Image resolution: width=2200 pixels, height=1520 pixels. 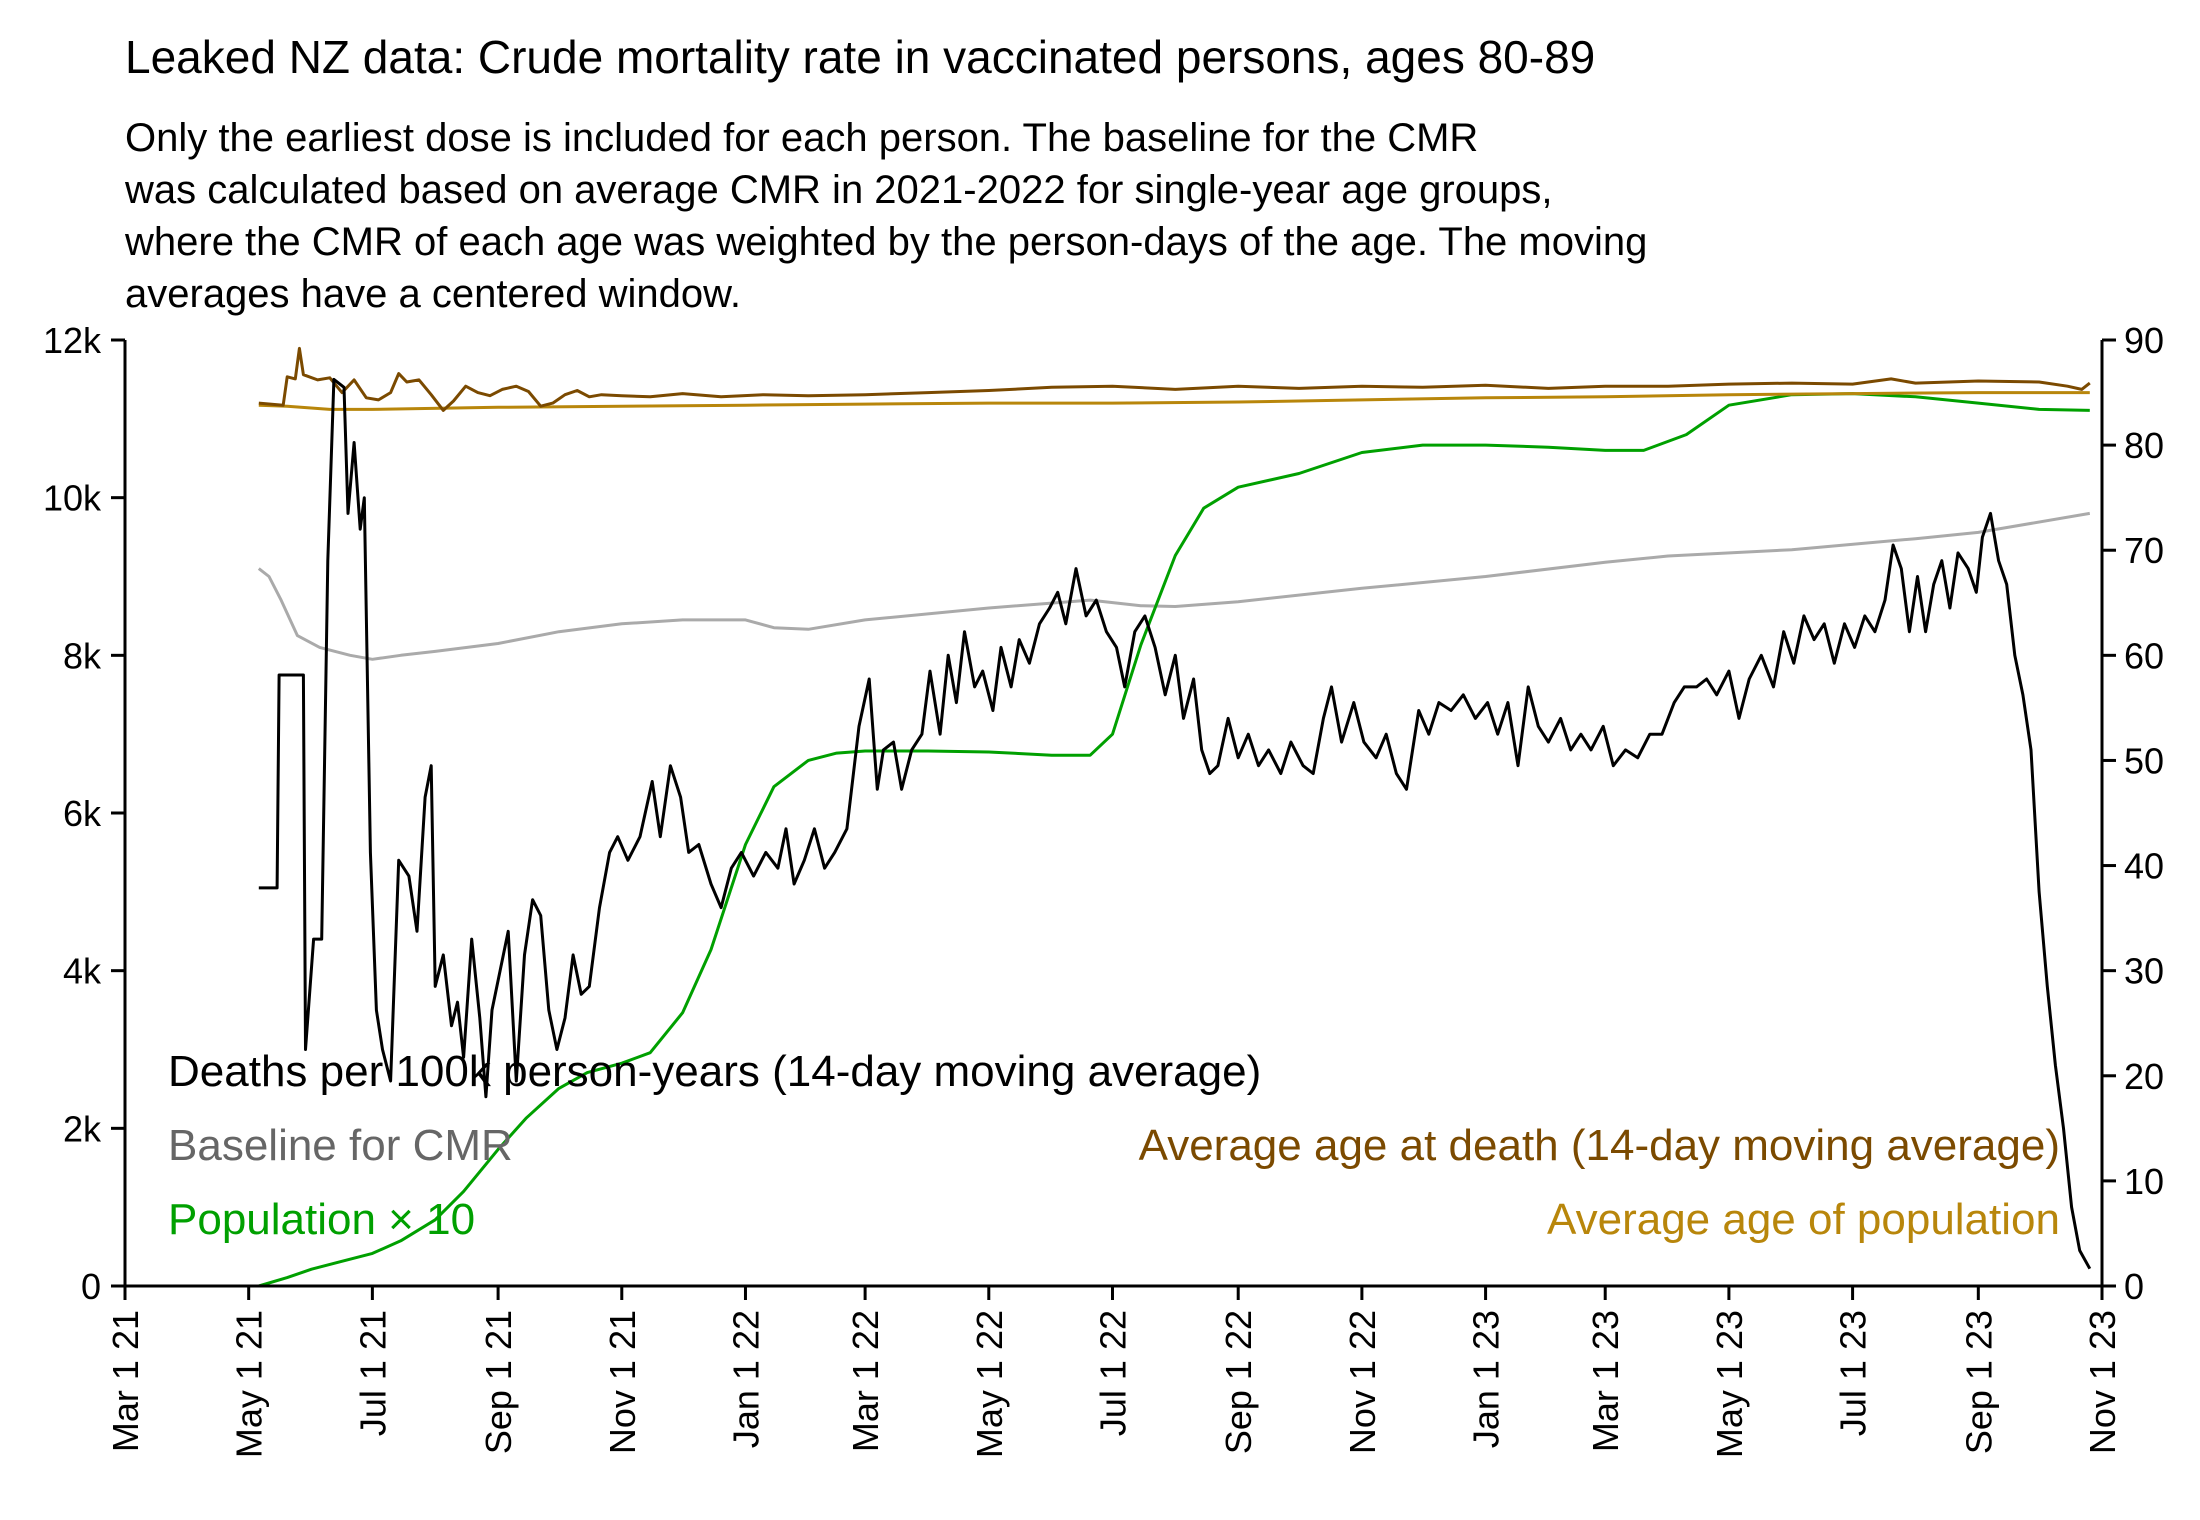 What do you see at coordinates (498, 1382) in the screenshot?
I see `x-tick-label: Sep 1 21` at bounding box center [498, 1382].